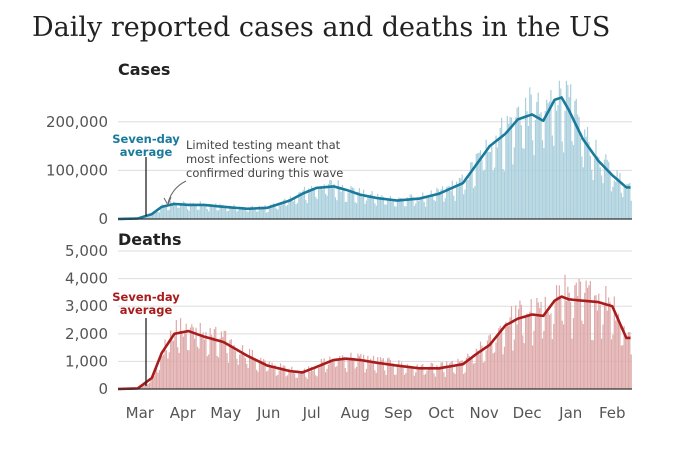 Image resolution: width=700 pixels, height=463 pixels. I want to click on x-tick-label-apr: Apr, so click(183, 413).